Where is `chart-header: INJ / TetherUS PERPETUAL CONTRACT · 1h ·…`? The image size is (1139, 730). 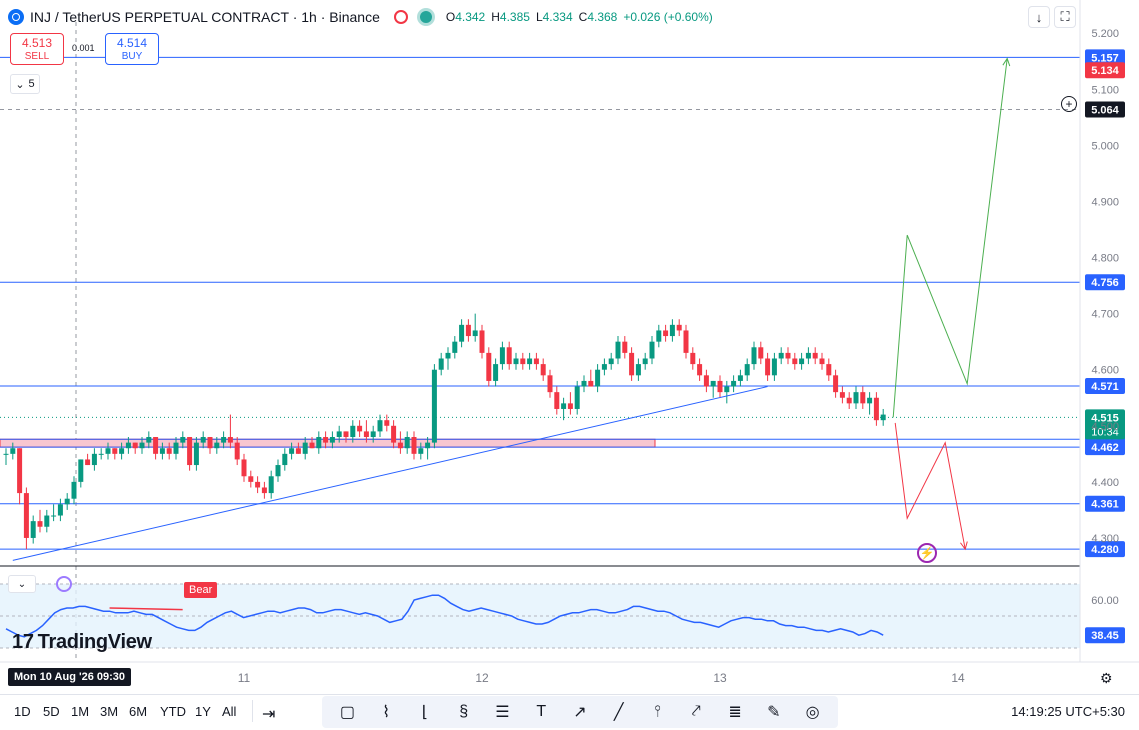
chart-header: INJ / TetherUS PERPETUAL CONTRACT · 1h ·… is located at coordinates (360, 17).